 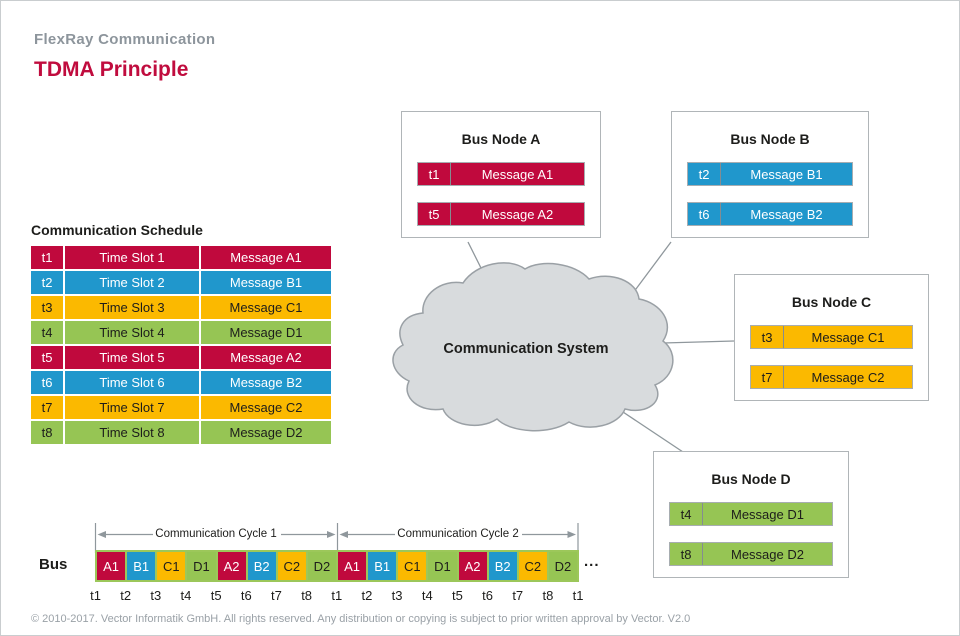 I want to click on schedule-cell-slot: Time Slot 2, so click(x=132, y=282).